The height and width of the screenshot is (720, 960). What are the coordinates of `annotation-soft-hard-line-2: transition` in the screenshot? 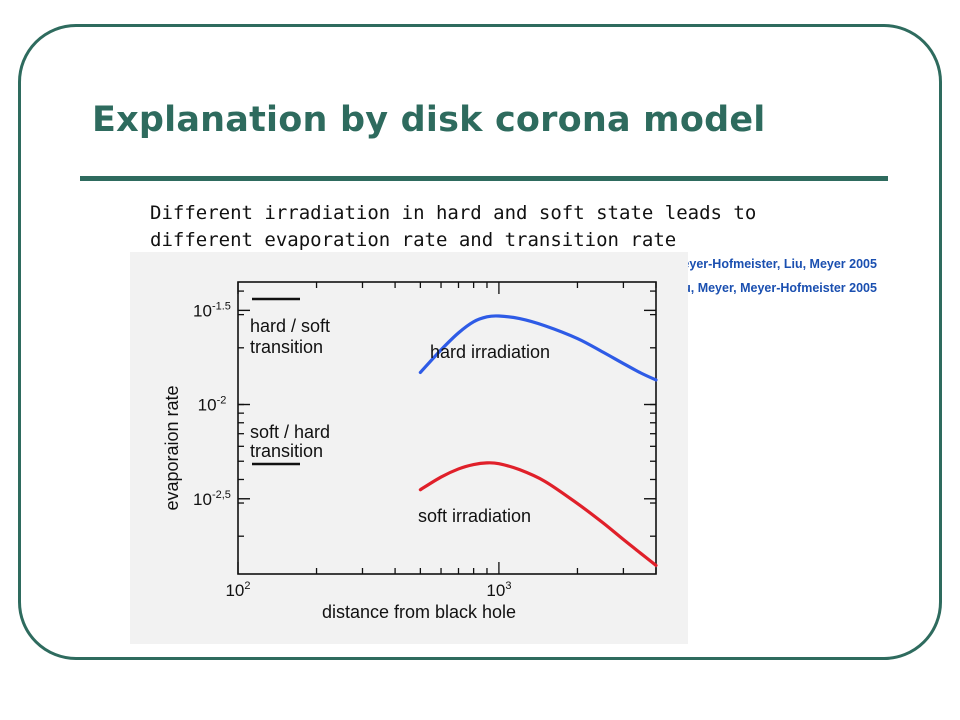 It's located at (286, 451).